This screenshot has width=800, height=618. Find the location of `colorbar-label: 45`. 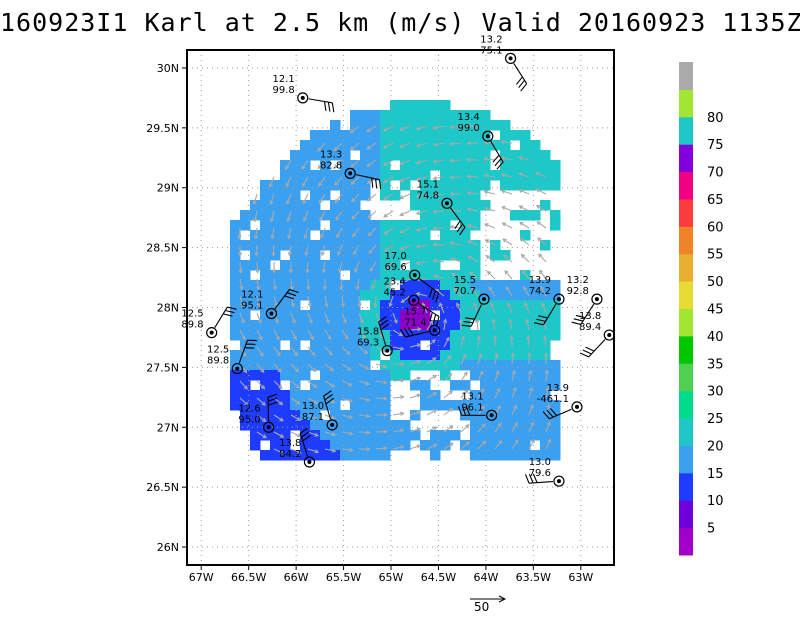

colorbar-label: 45 is located at coordinates (715, 310).